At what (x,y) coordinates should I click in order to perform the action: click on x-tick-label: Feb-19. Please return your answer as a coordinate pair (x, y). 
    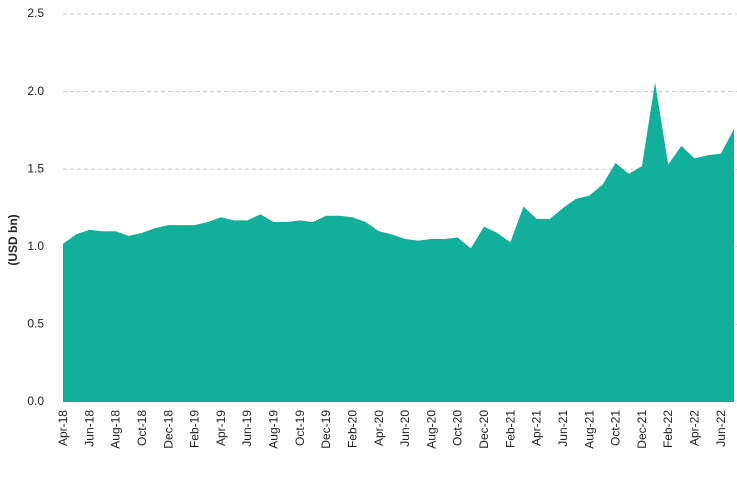
    Looking at the image, I should click on (195, 429).